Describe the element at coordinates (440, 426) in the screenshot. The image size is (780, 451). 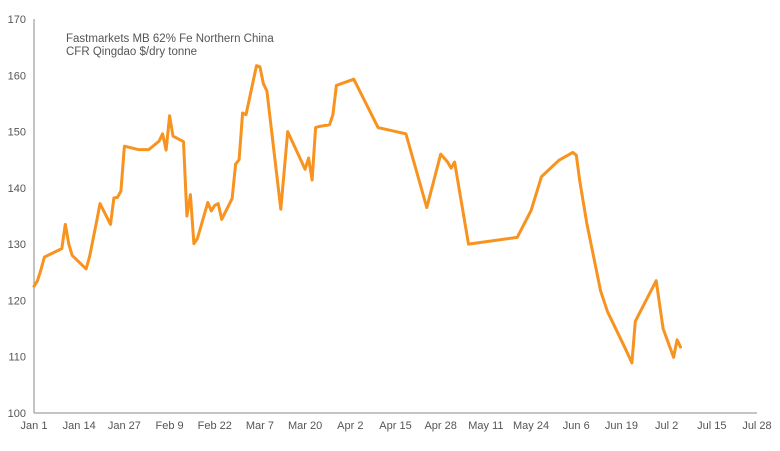
I see `x-tick-label: Apr 28` at that location.